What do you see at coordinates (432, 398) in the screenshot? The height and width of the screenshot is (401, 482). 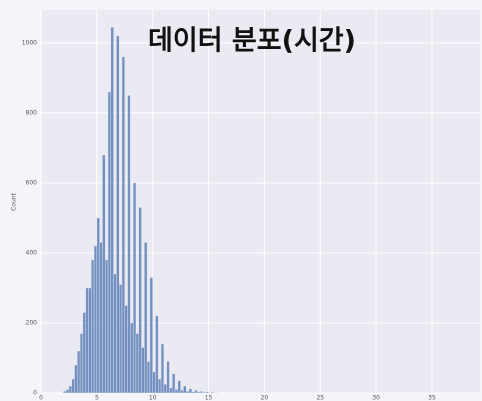 I see `x-tick-label: 35` at bounding box center [432, 398].